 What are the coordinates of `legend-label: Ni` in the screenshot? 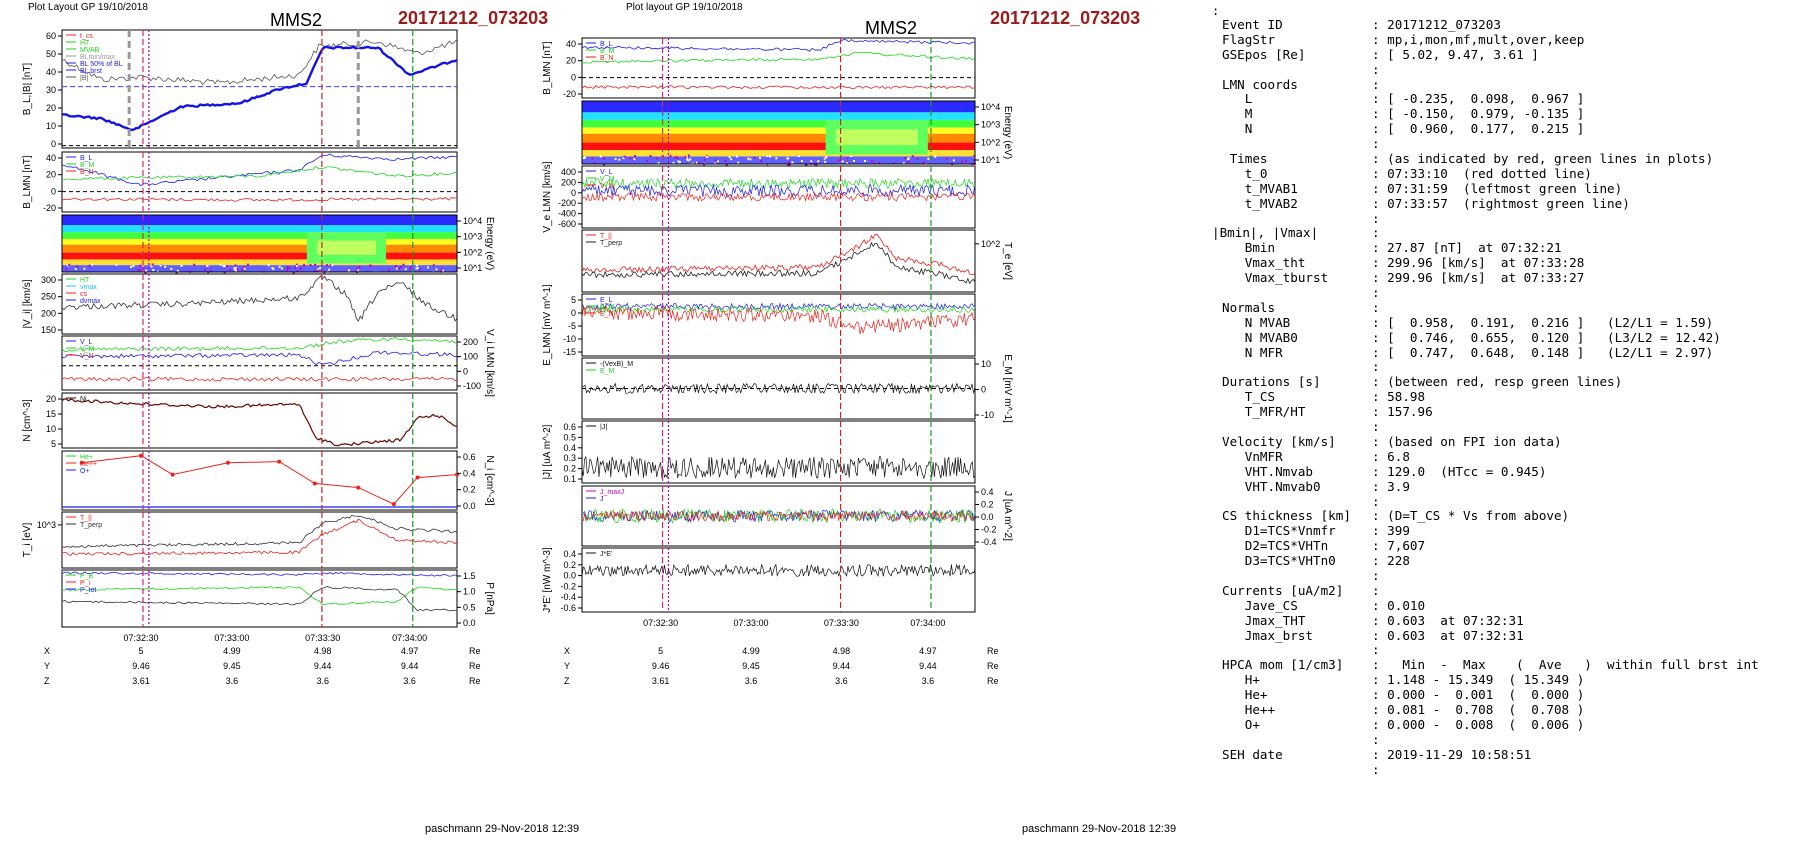 It's located at (83, 399).